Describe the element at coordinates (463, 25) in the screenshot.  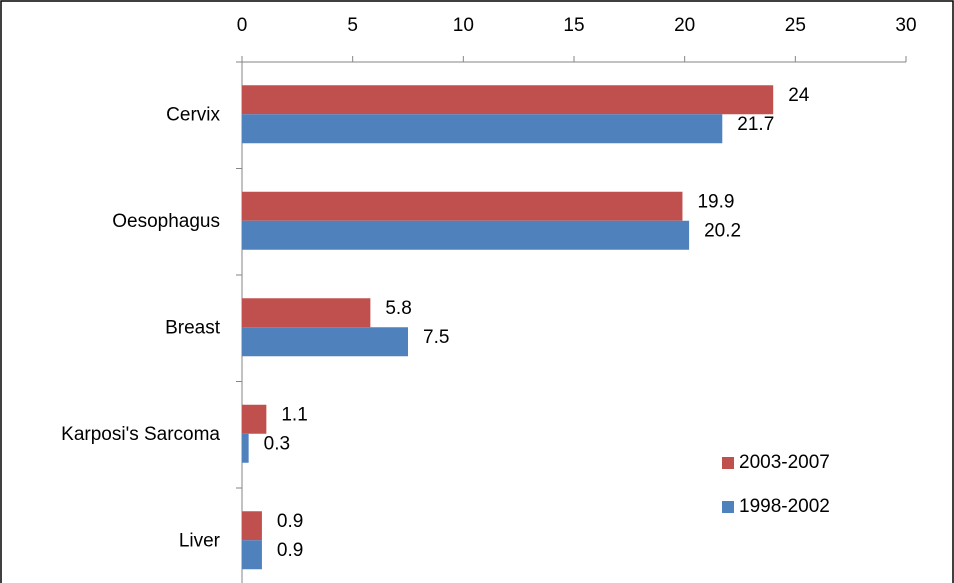
I see `x-tick-label: 10` at that location.